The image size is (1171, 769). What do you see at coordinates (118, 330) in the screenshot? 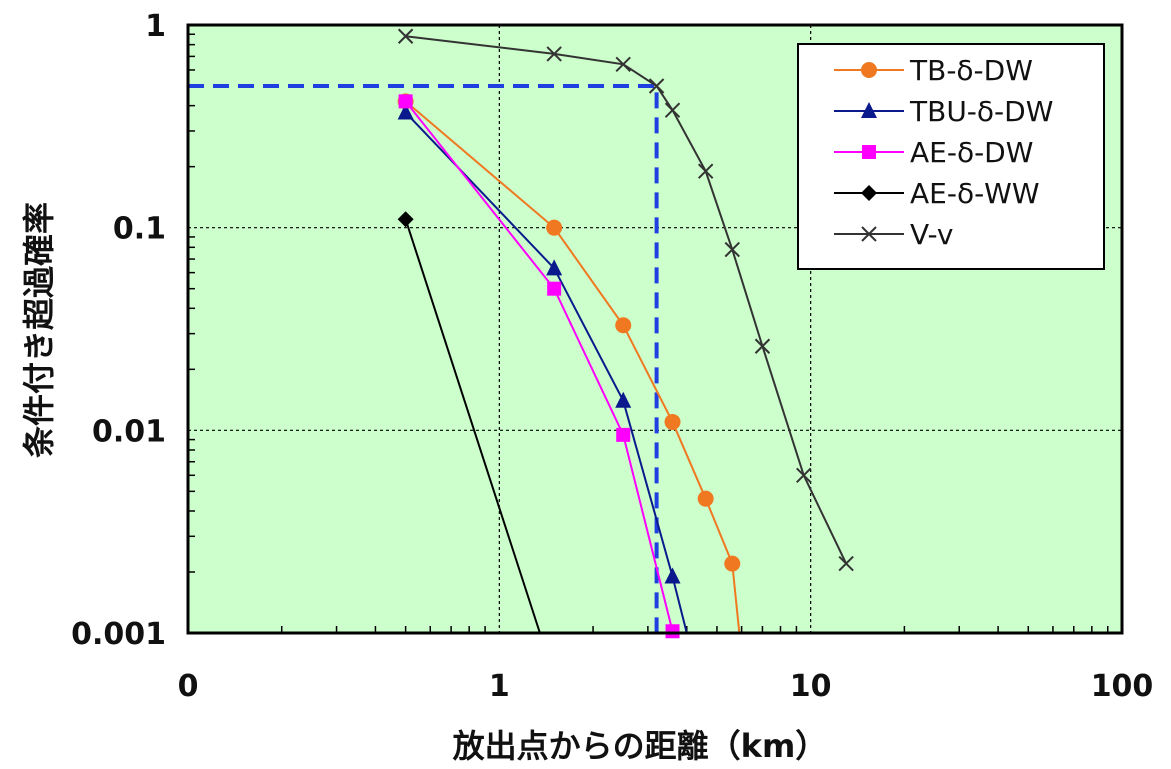
I see `y-tick-labels: 1 0.1 0.01 0.001` at bounding box center [118, 330].